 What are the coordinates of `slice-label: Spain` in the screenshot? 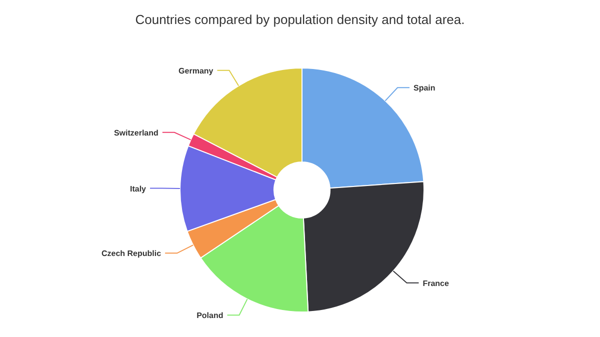 It's located at (425, 88).